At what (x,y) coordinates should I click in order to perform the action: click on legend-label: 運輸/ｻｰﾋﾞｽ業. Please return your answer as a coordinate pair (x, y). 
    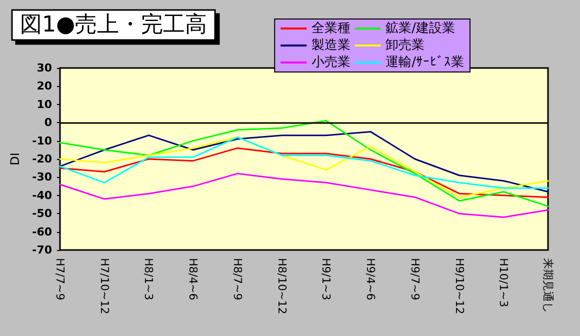
    Looking at the image, I should click on (425, 62).